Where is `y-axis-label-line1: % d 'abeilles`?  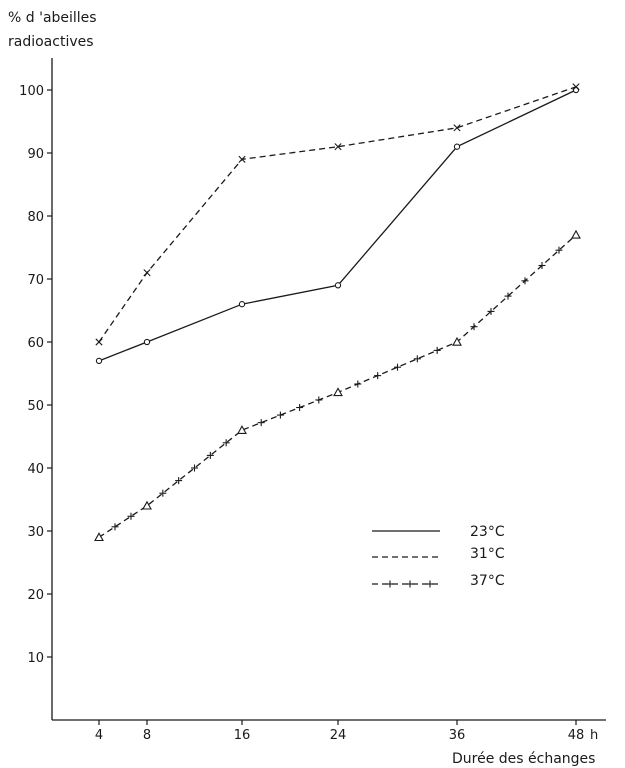 y-axis-label-line1: % d 'abeilles is located at coordinates (52, 18).